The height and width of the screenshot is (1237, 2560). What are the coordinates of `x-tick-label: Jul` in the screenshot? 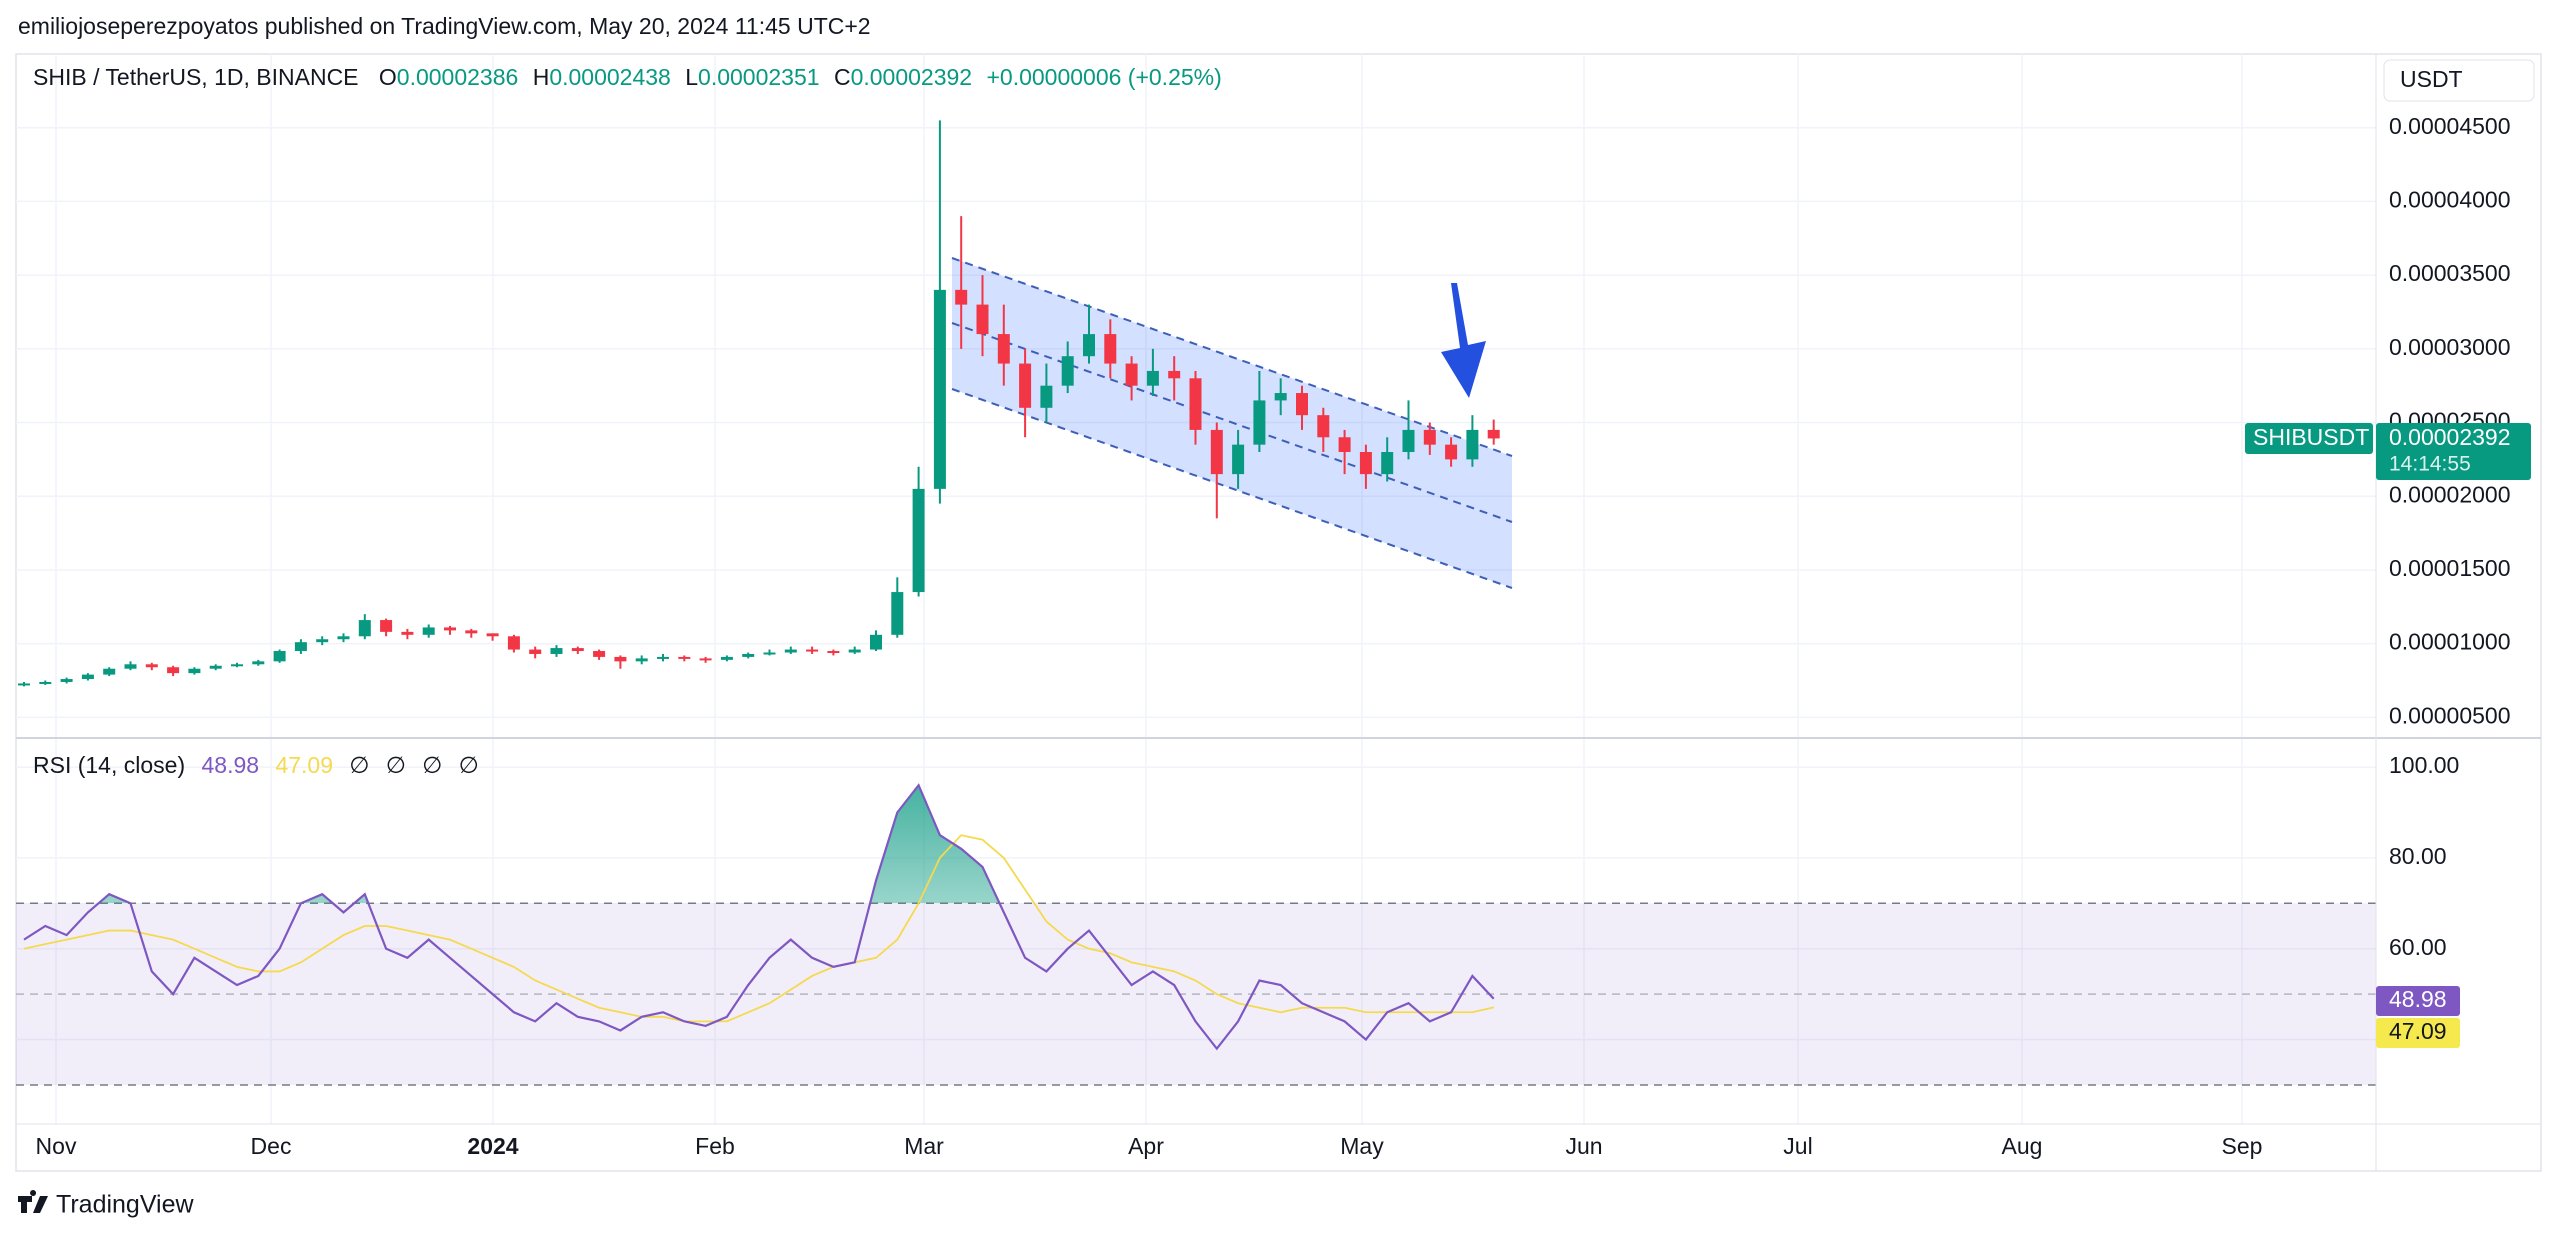 It's located at (1797, 1146).